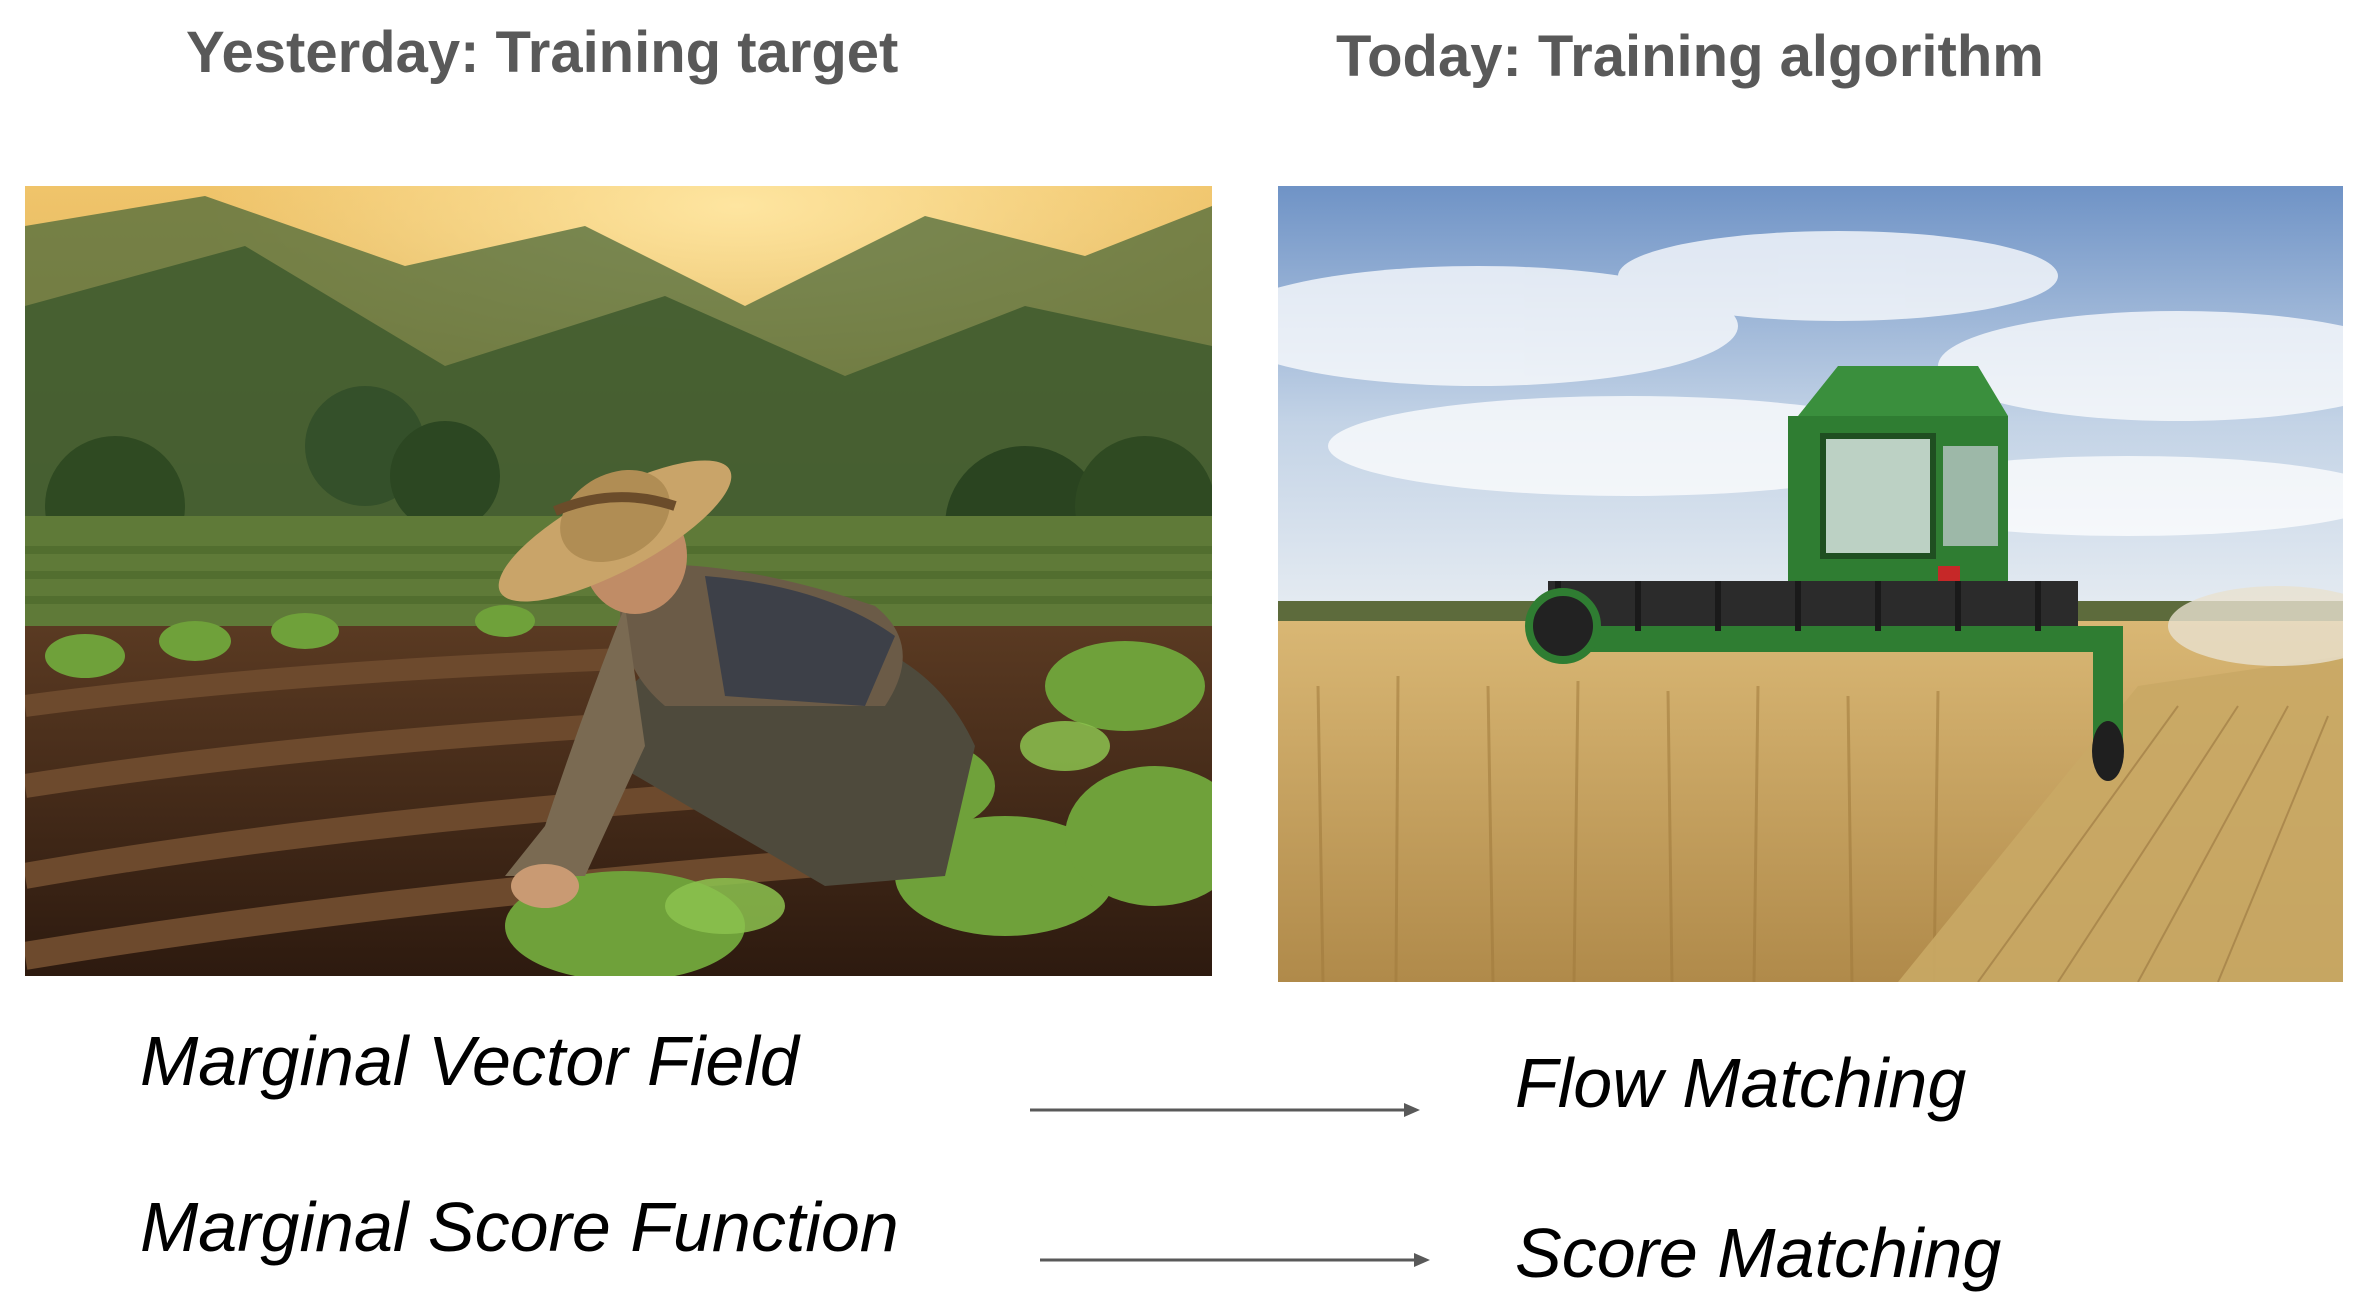 The height and width of the screenshot is (1314, 2360). I want to click on heading-yesterday: Yesterday: Training target, so click(542, 53).